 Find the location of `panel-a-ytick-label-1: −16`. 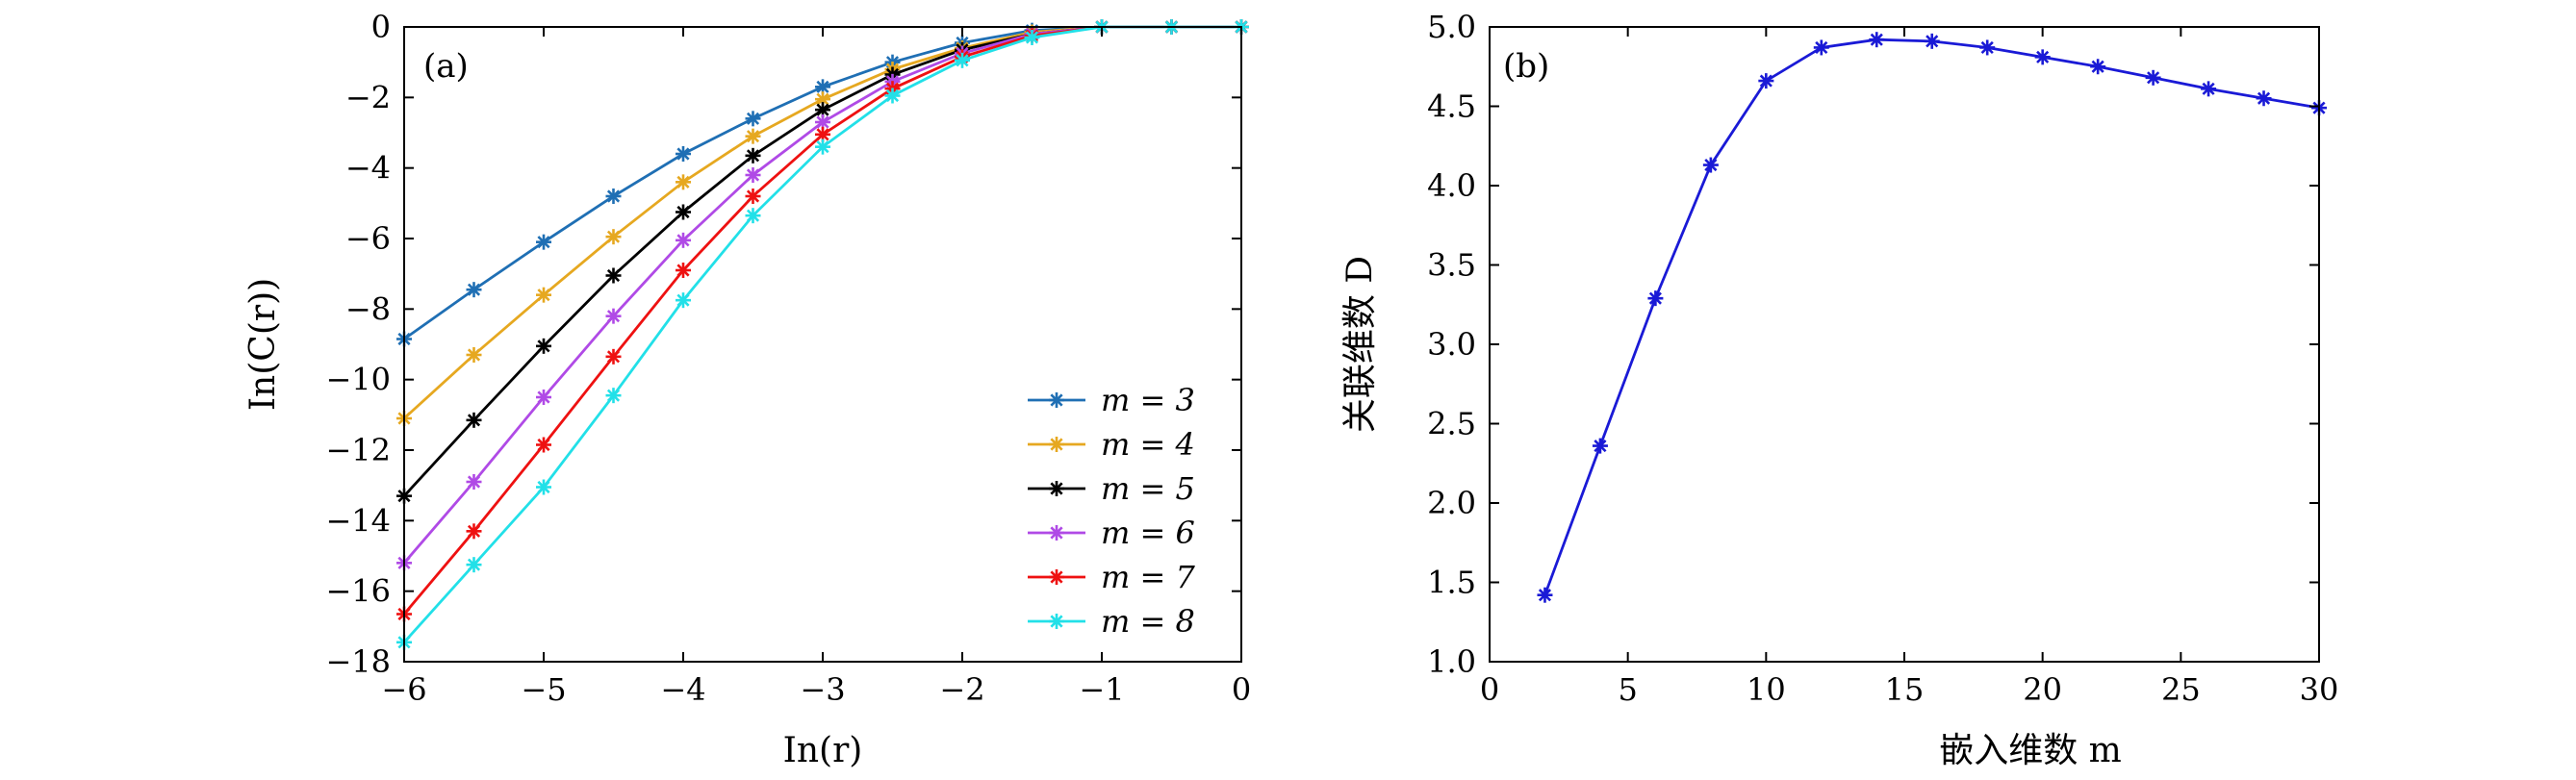

panel-a-ytick-label-1: −16 is located at coordinates (358, 591).